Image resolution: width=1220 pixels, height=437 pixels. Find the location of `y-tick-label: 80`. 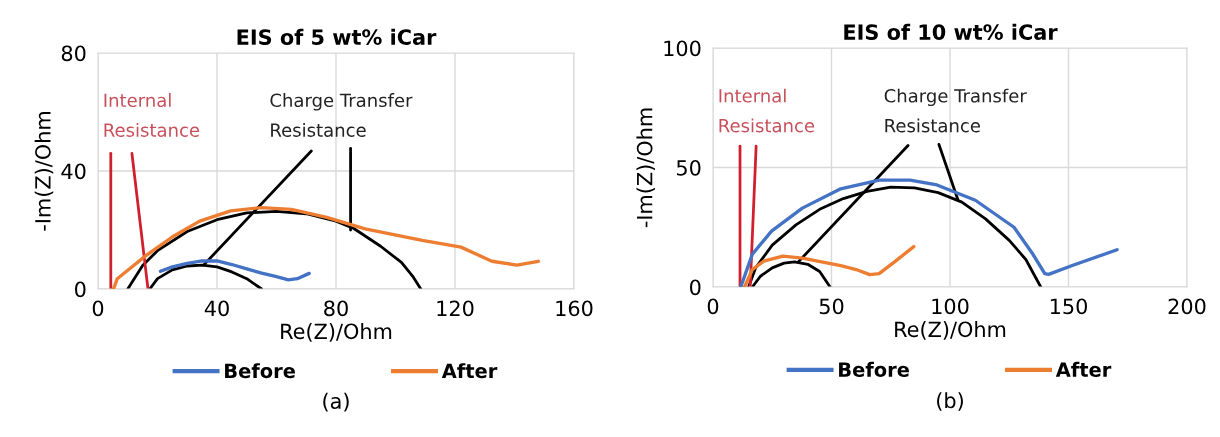

y-tick-label: 80 is located at coordinates (73, 53).